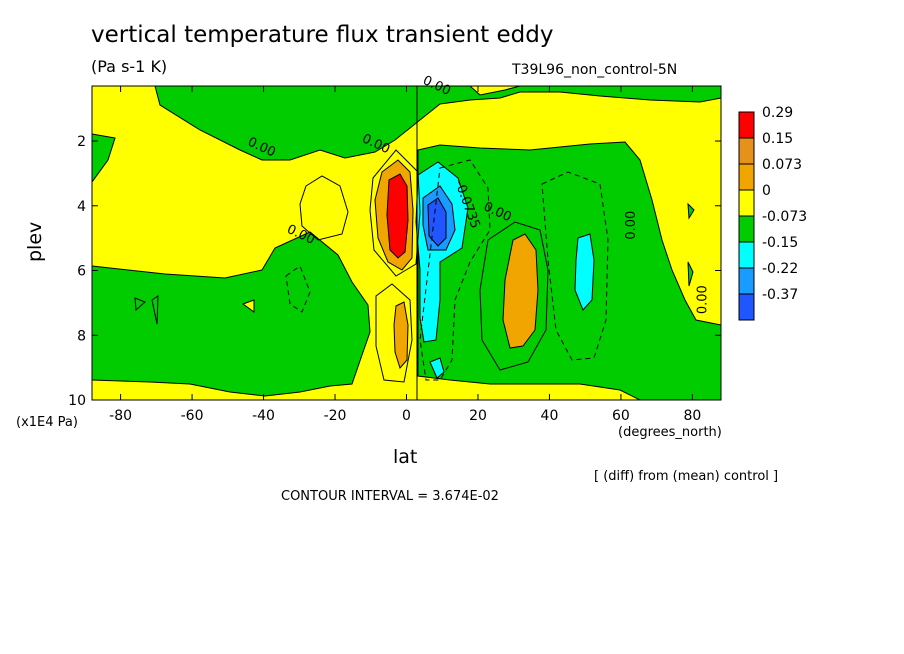  What do you see at coordinates (777, 139) in the screenshot?
I see `colorbar-label: 0.15` at bounding box center [777, 139].